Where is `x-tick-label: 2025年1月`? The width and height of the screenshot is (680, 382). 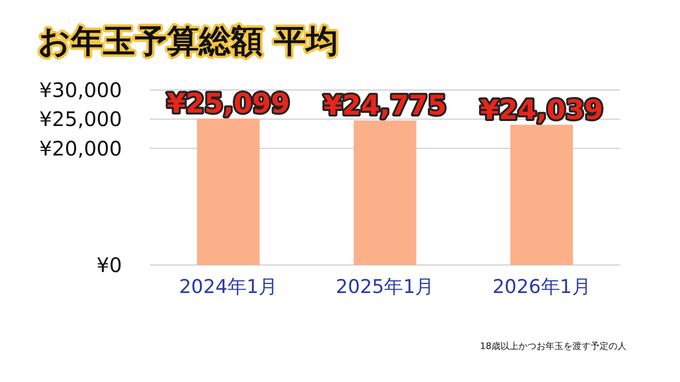
x-tick-label: 2025年1月 is located at coordinates (385, 287).